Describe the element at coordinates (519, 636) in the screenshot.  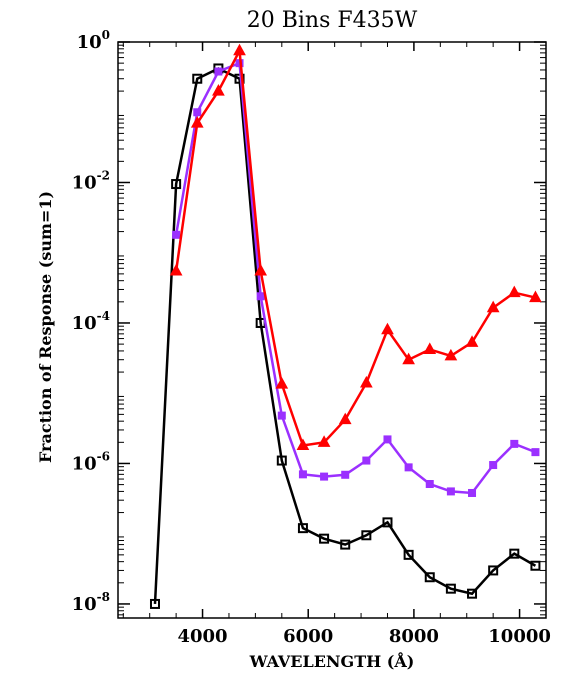
I see `x-tick-label: 10000` at that location.